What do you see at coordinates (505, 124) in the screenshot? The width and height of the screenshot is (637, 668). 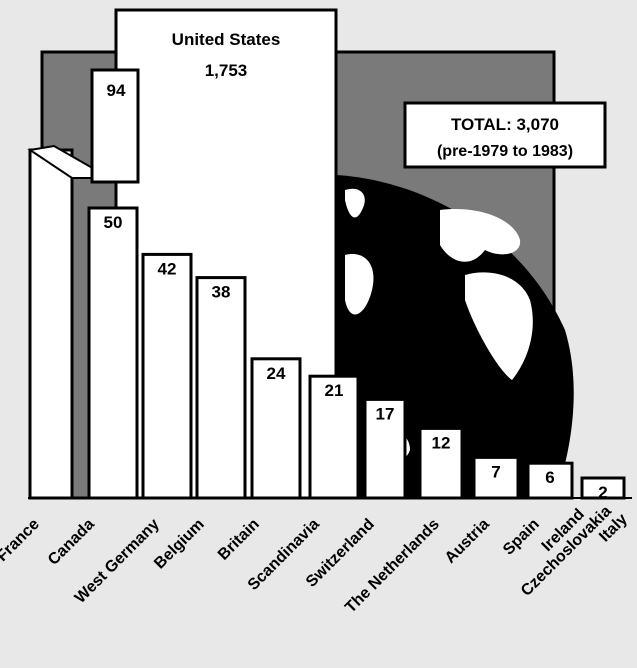 I see `total-label: TOTAL: 3,070` at bounding box center [505, 124].